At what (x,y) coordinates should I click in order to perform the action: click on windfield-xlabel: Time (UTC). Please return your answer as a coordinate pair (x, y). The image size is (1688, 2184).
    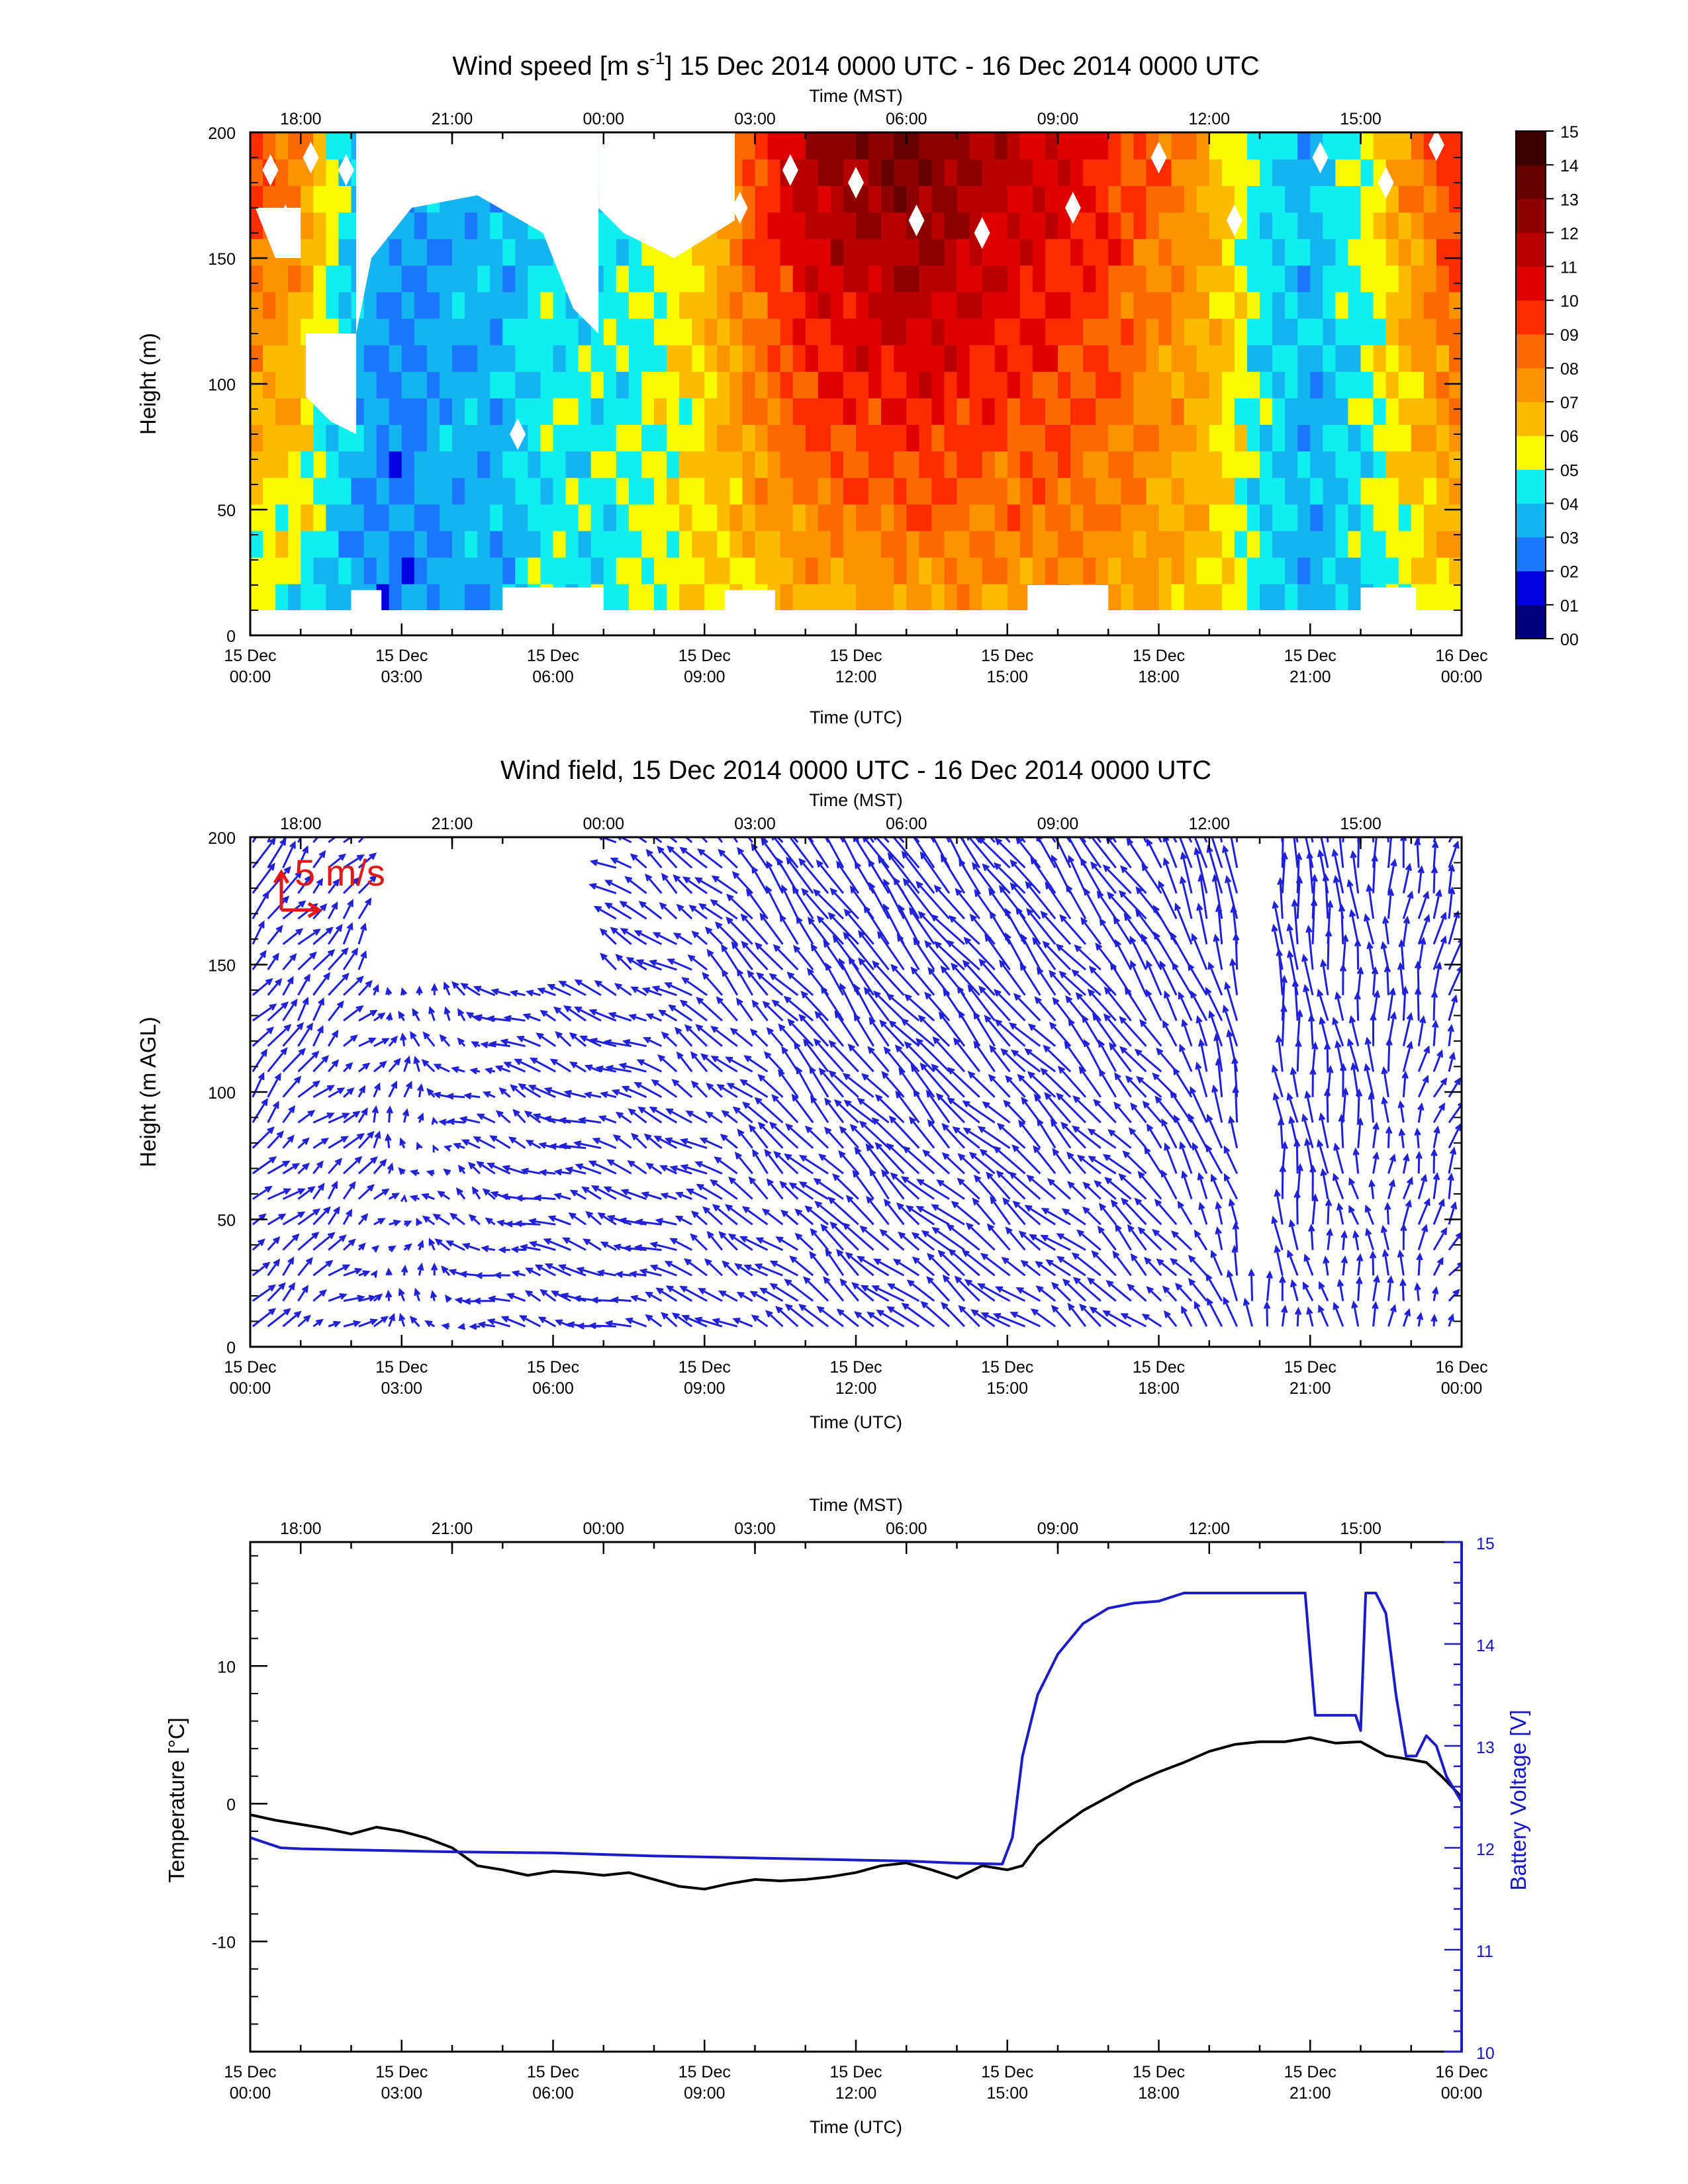
    Looking at the image, I should click on (856, 1422).